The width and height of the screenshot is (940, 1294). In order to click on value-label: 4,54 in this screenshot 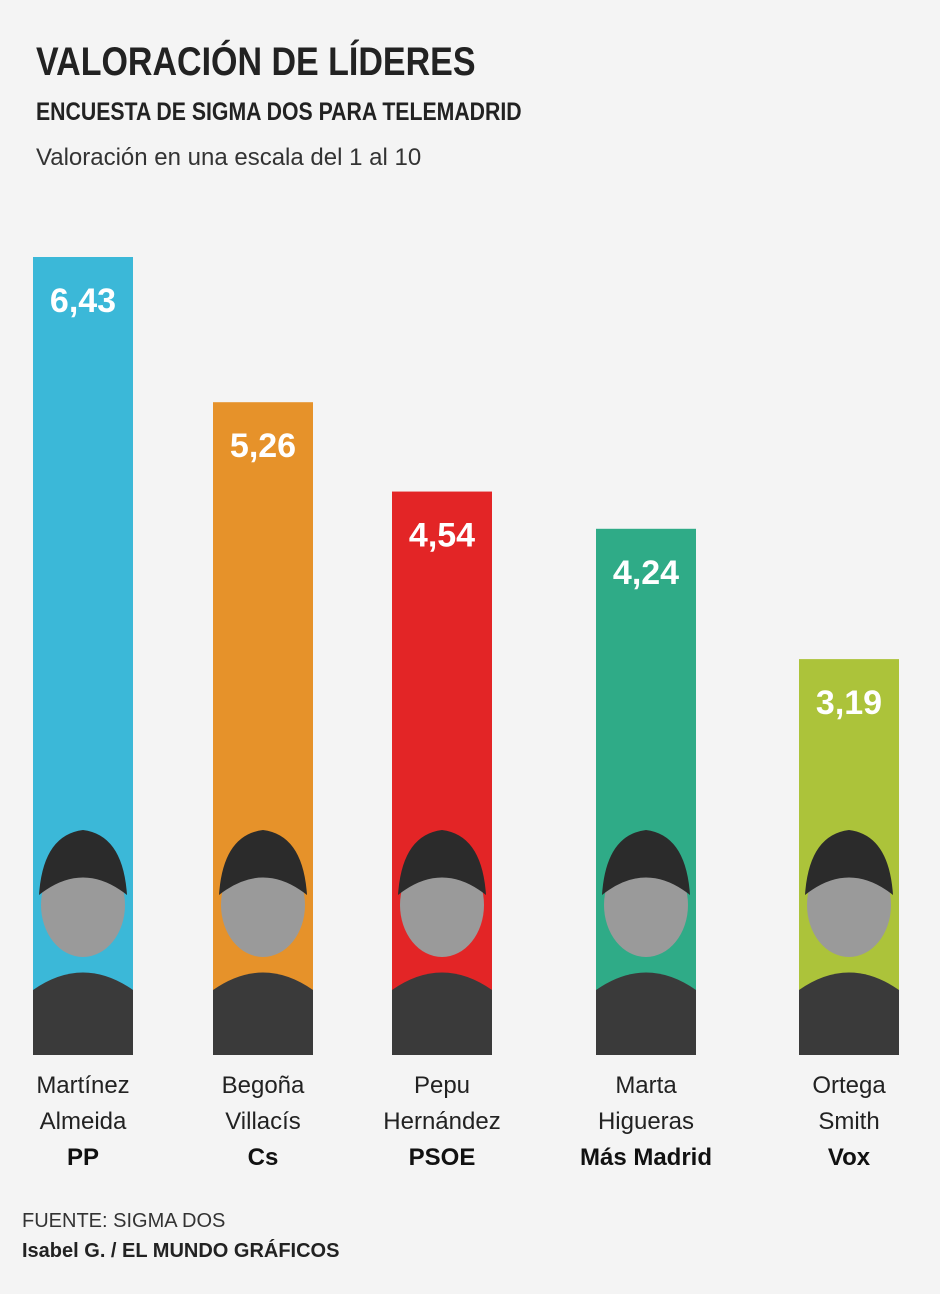, I will do `click(442, 536)`.